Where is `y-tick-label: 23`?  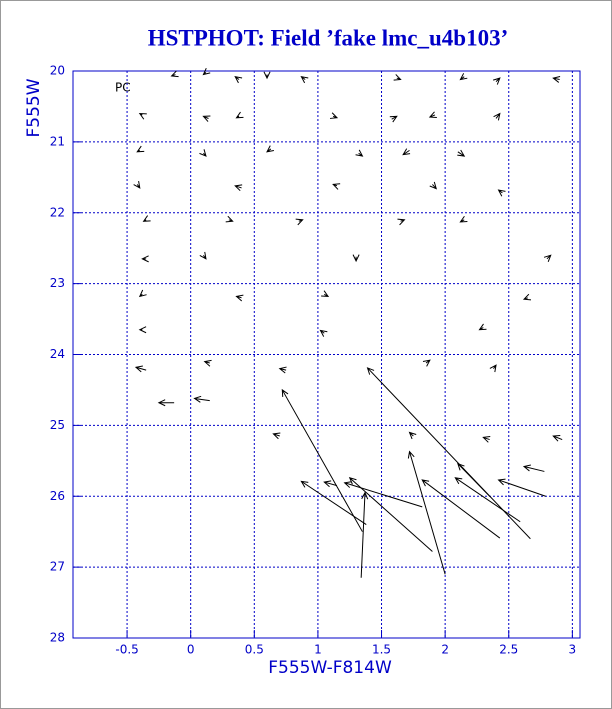
y-tick-label: 23 is located at coordinates (57, 283).